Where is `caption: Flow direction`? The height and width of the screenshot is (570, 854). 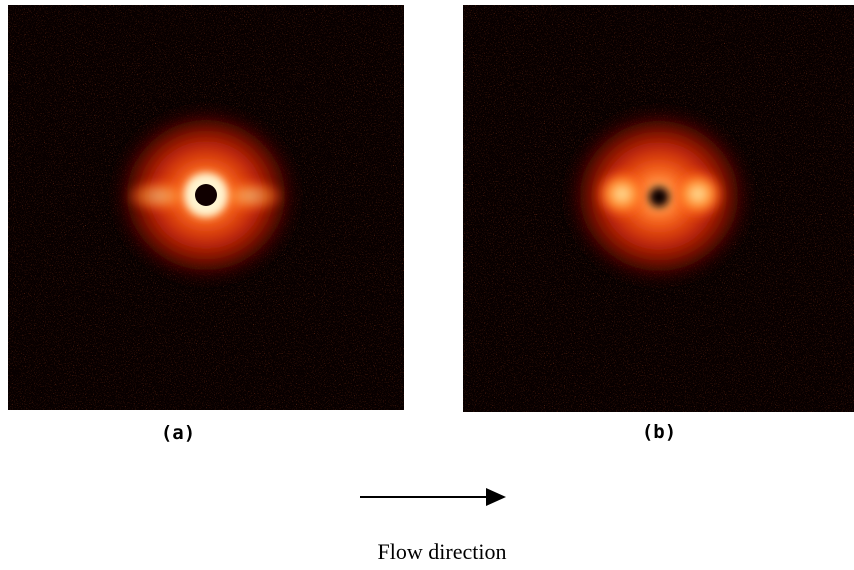 caption: Flow direction is located at coordinates (442, 551).